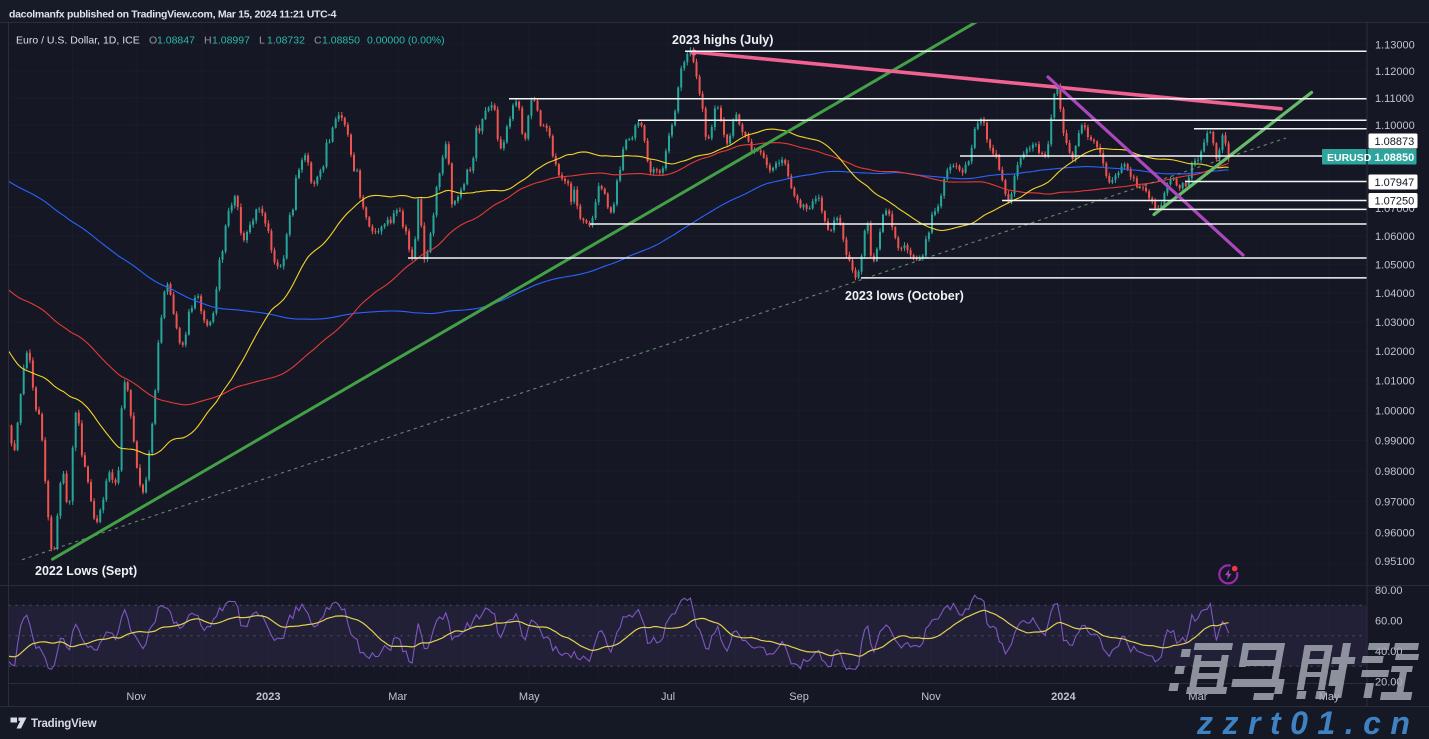  I want to click on svg-text: 1.01000, so click(1395, 382).